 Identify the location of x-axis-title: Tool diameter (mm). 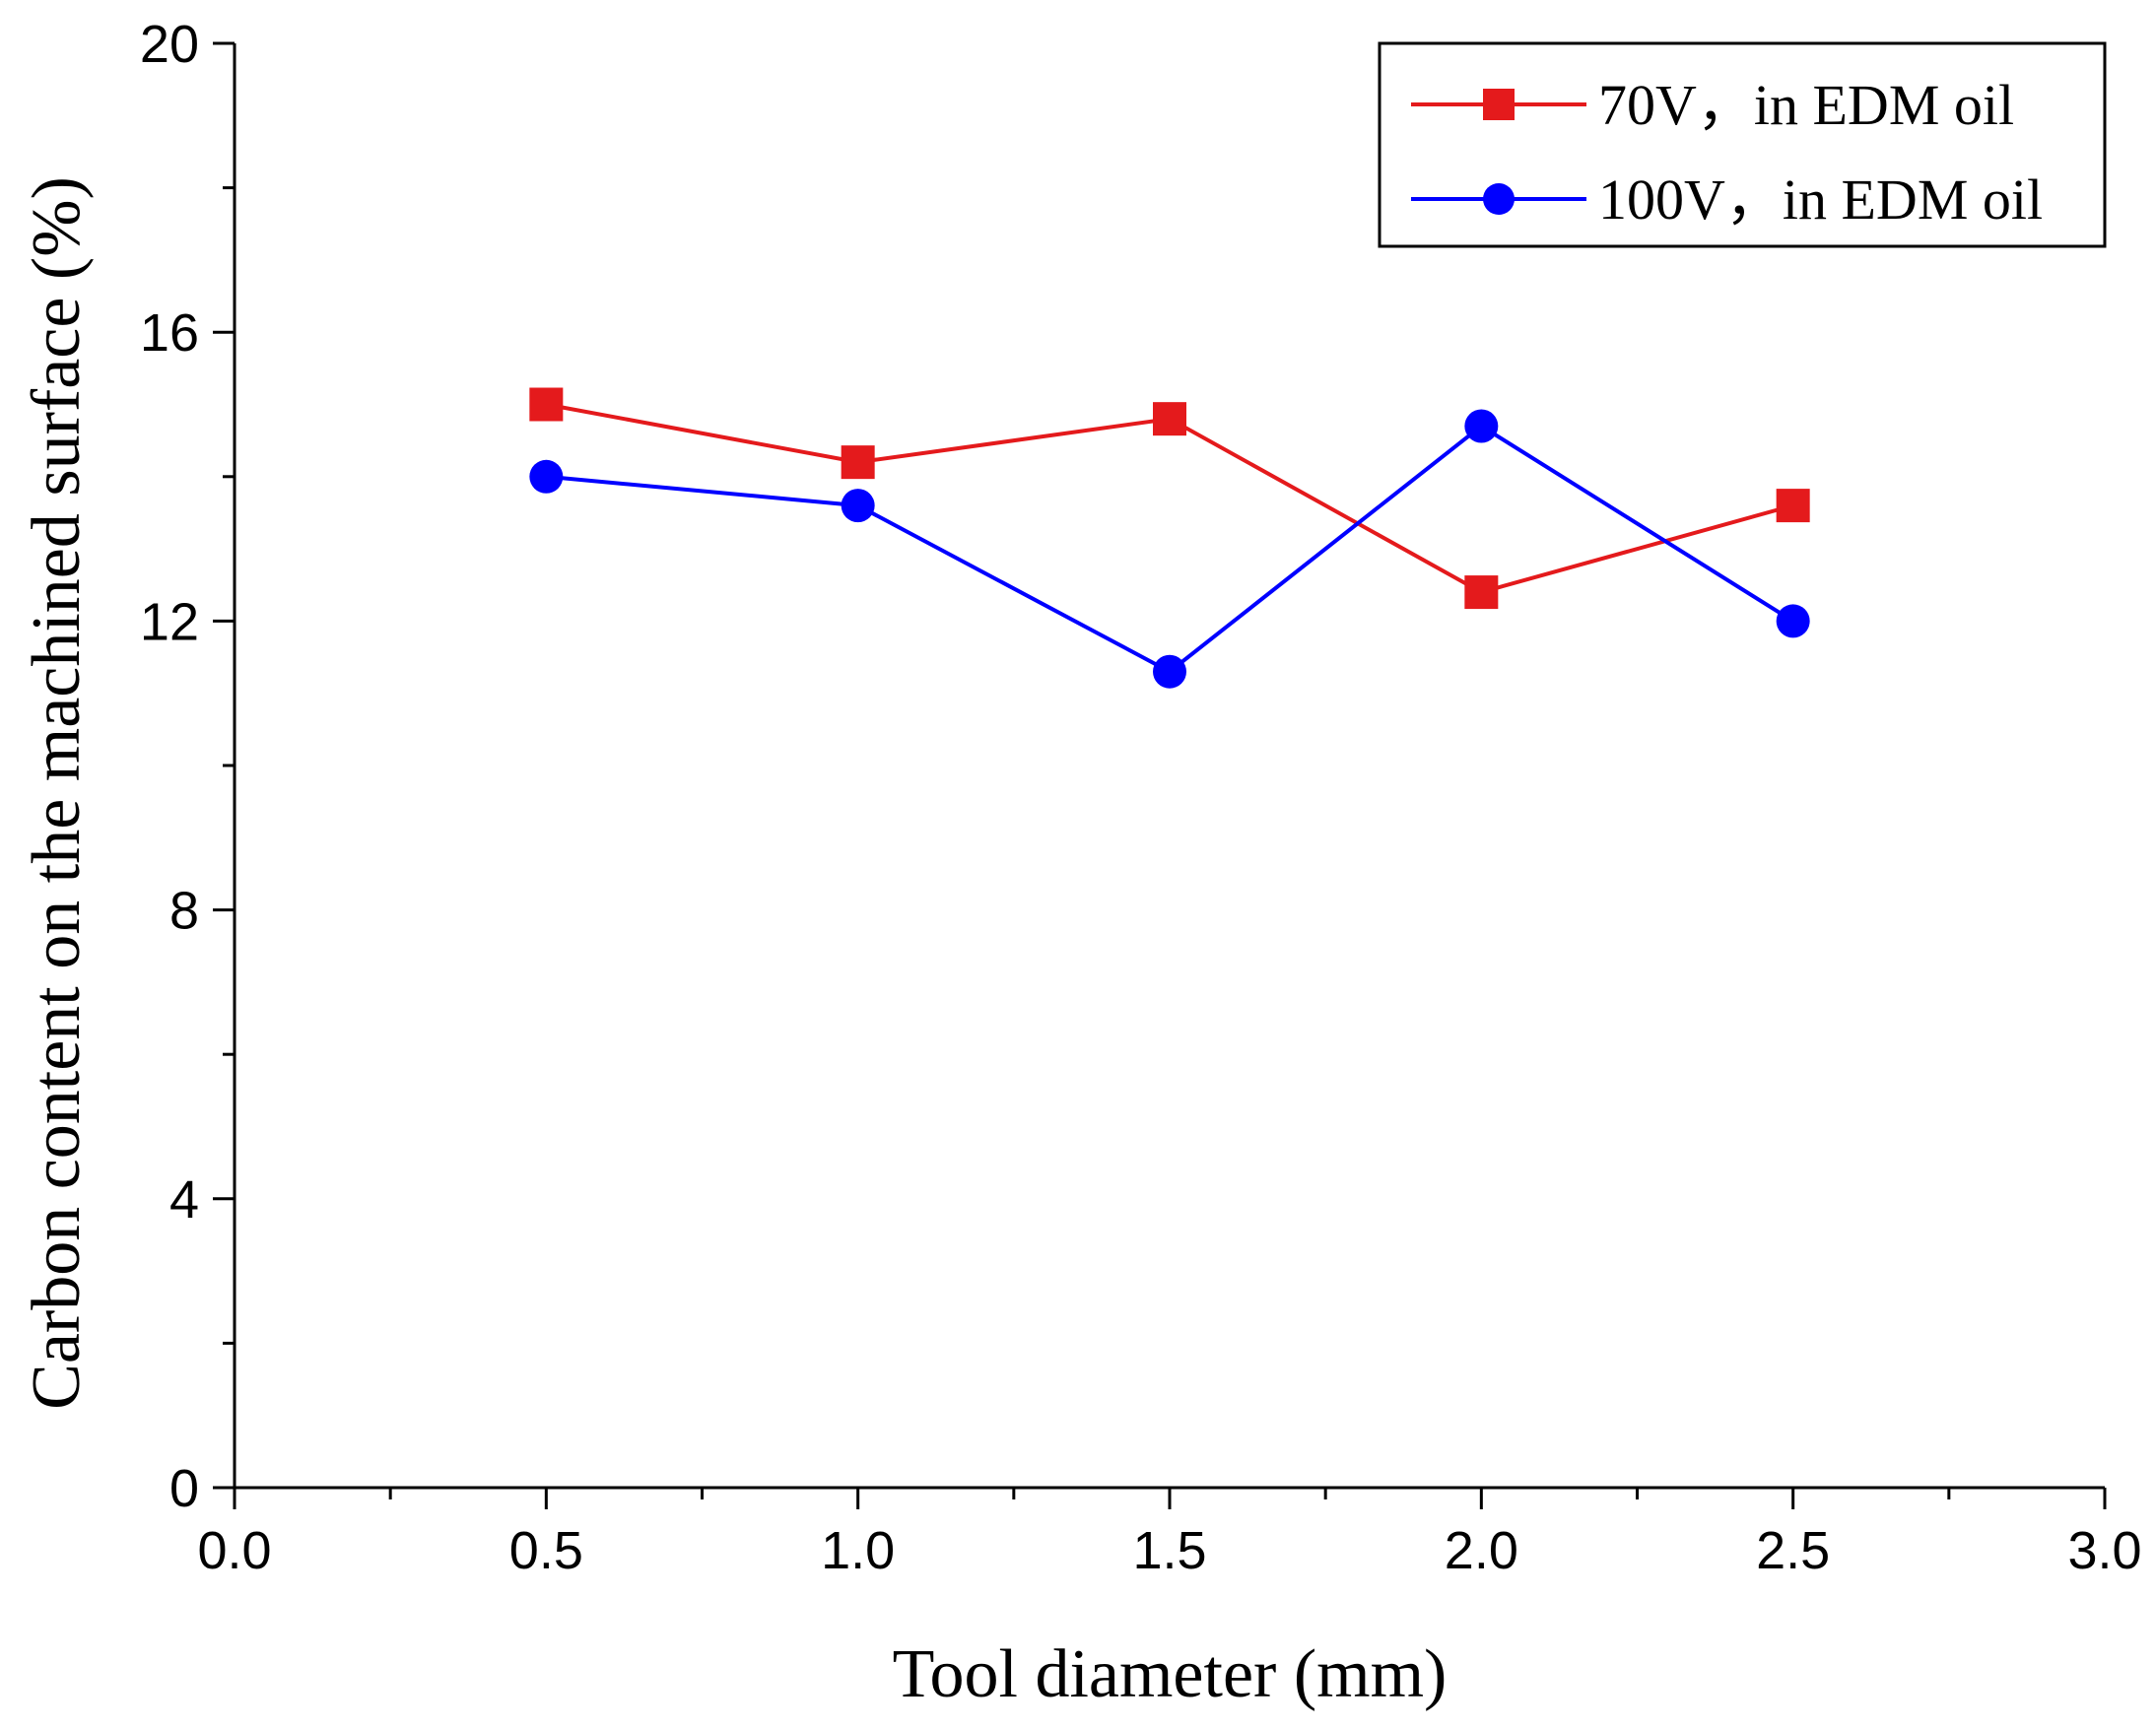
(1171, 1674).